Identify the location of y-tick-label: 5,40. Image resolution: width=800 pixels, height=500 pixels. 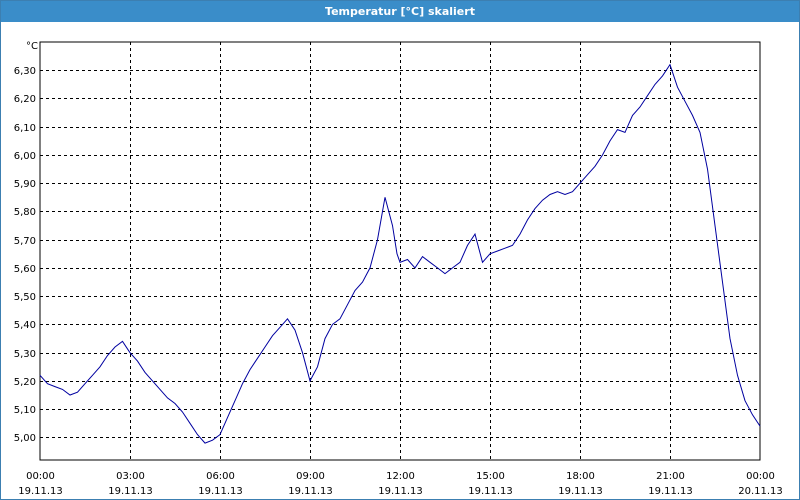
(25, 325).